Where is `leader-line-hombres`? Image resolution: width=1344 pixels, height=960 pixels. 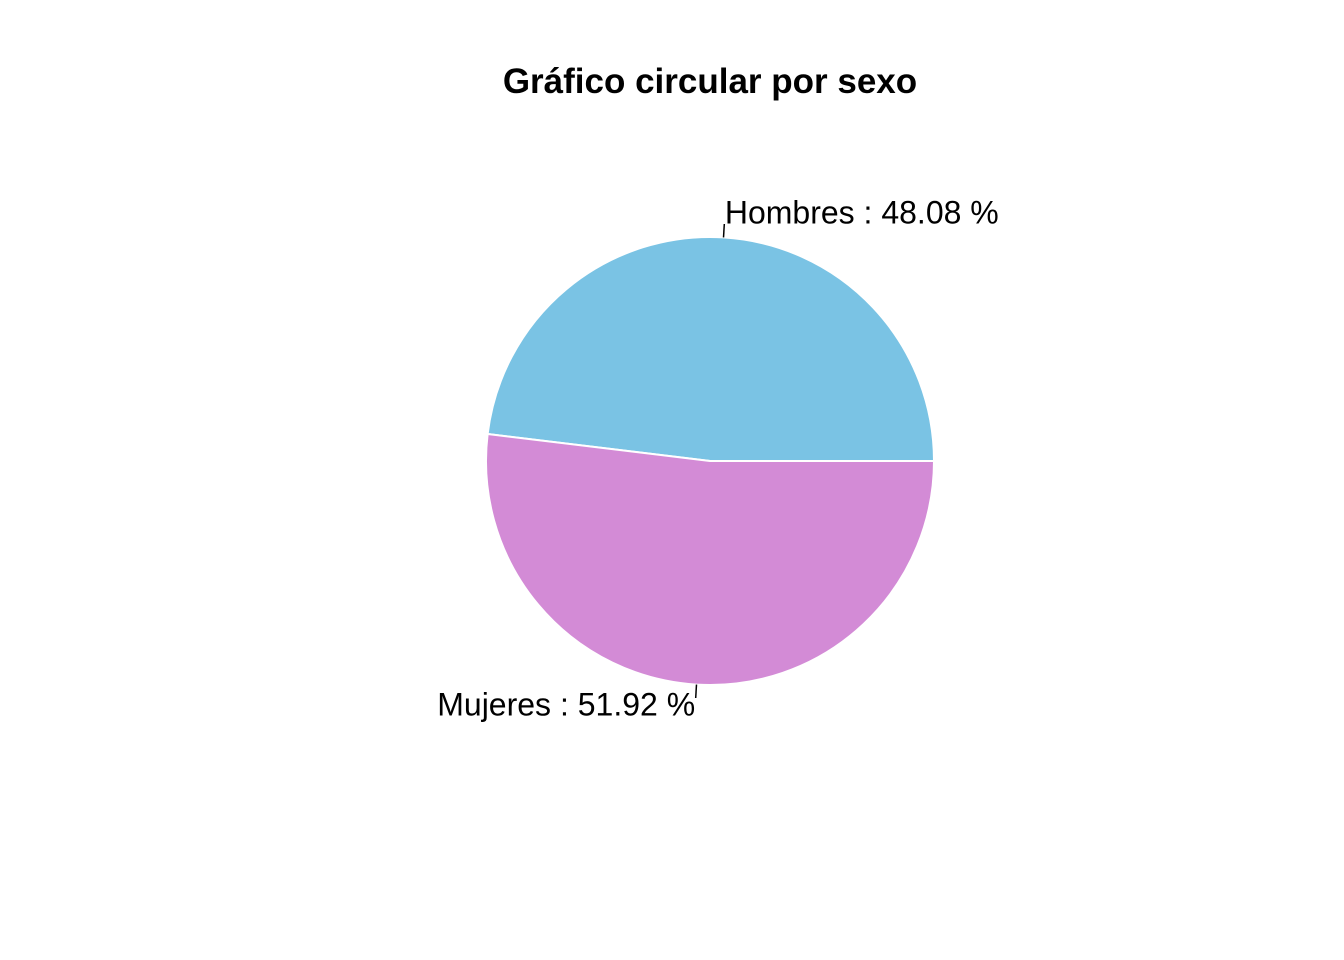 leader-line-hombres is located at coordinates (724, 230).